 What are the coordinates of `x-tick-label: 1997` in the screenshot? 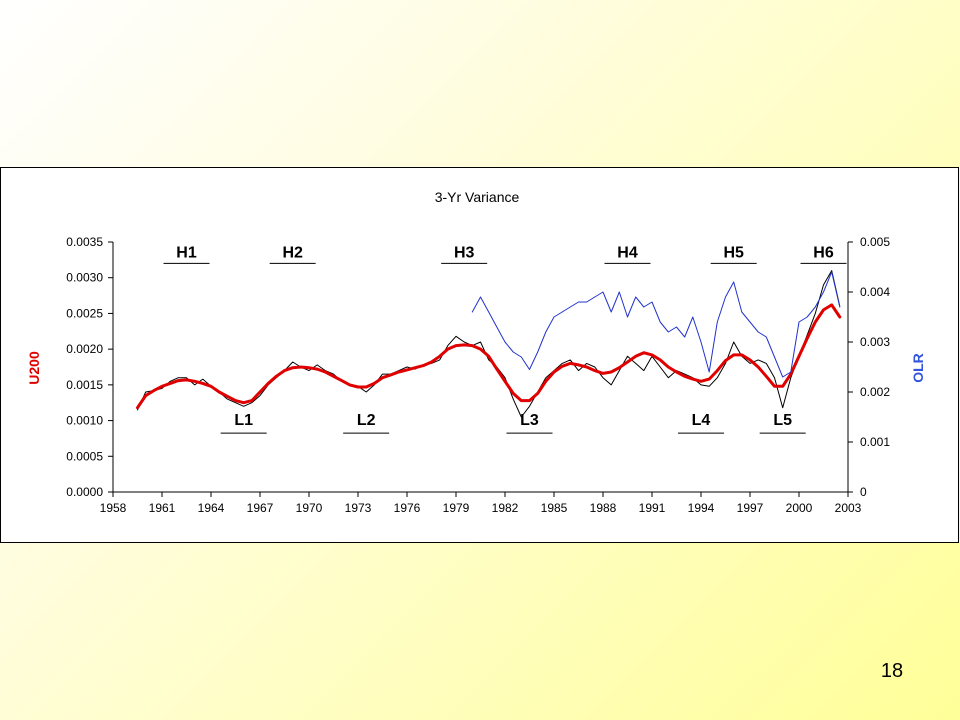 It's located at (750, 508).